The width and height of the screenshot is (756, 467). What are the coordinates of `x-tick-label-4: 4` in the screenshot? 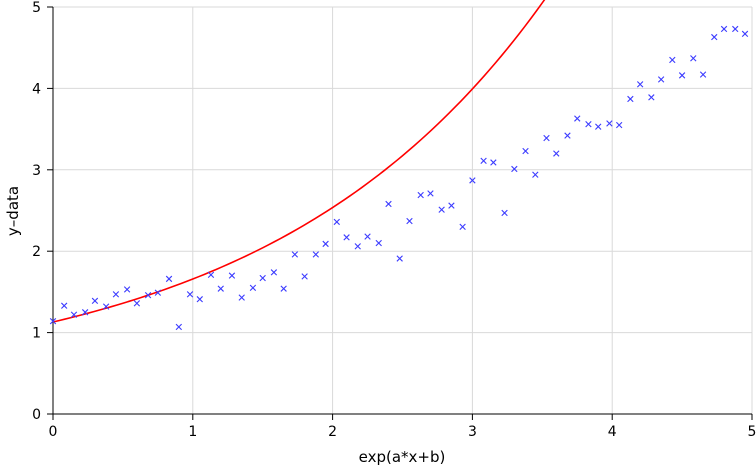 It's located at (612, 432).